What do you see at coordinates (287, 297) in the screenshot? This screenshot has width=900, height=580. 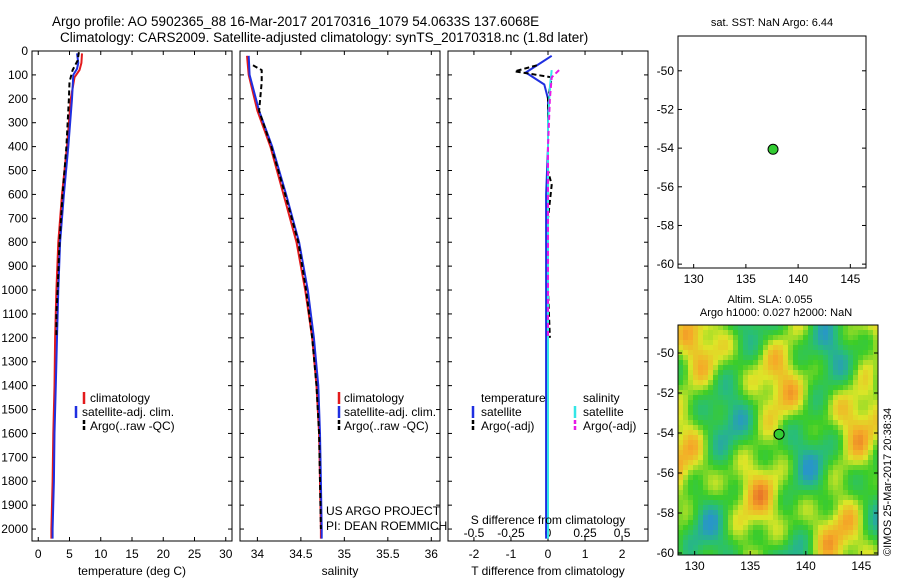 I see `series-line-argo-raw-qc-` at bounding box center [287, 297].